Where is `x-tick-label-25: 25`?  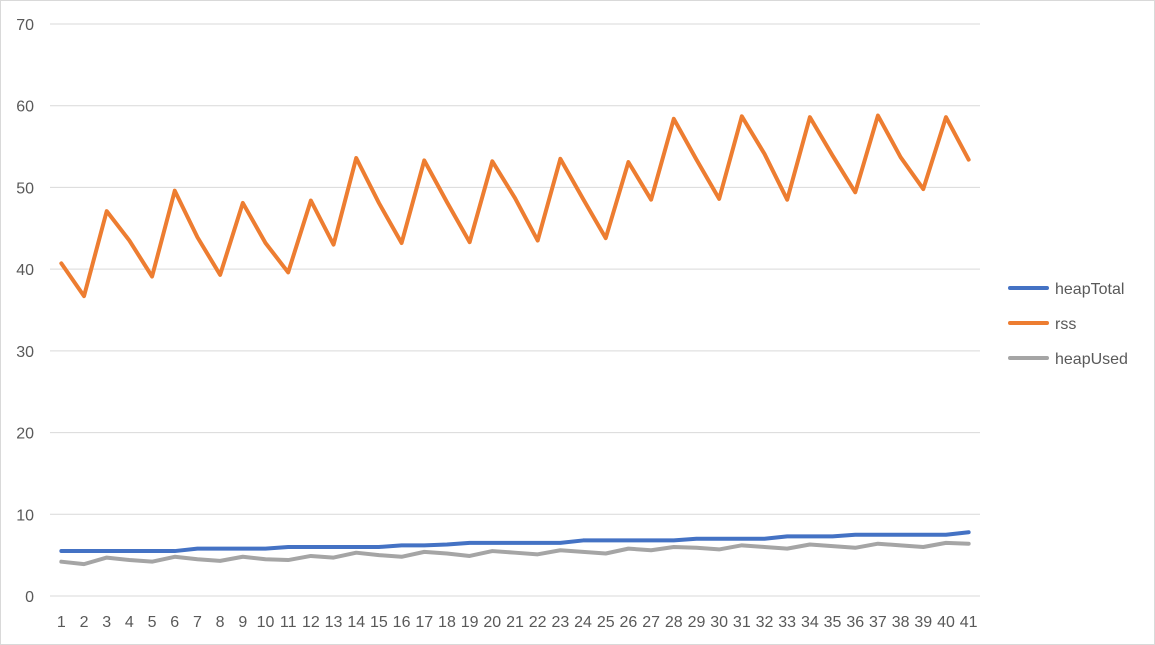
x-tick-label-25: 25 is located at coordinates (606, 622).